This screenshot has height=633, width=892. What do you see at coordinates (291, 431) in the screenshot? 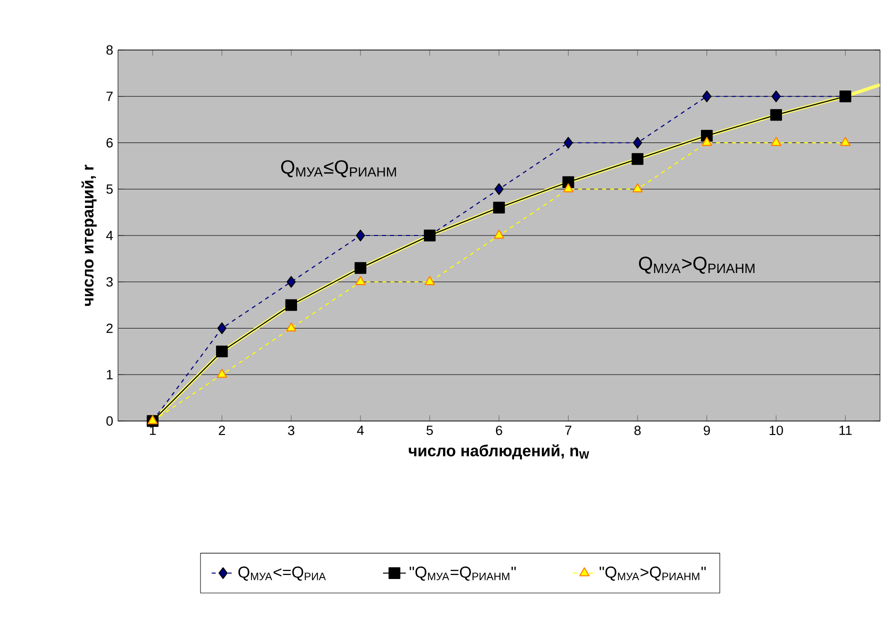
I see `x-tick-label: 3` at bounding box center [291, 431].